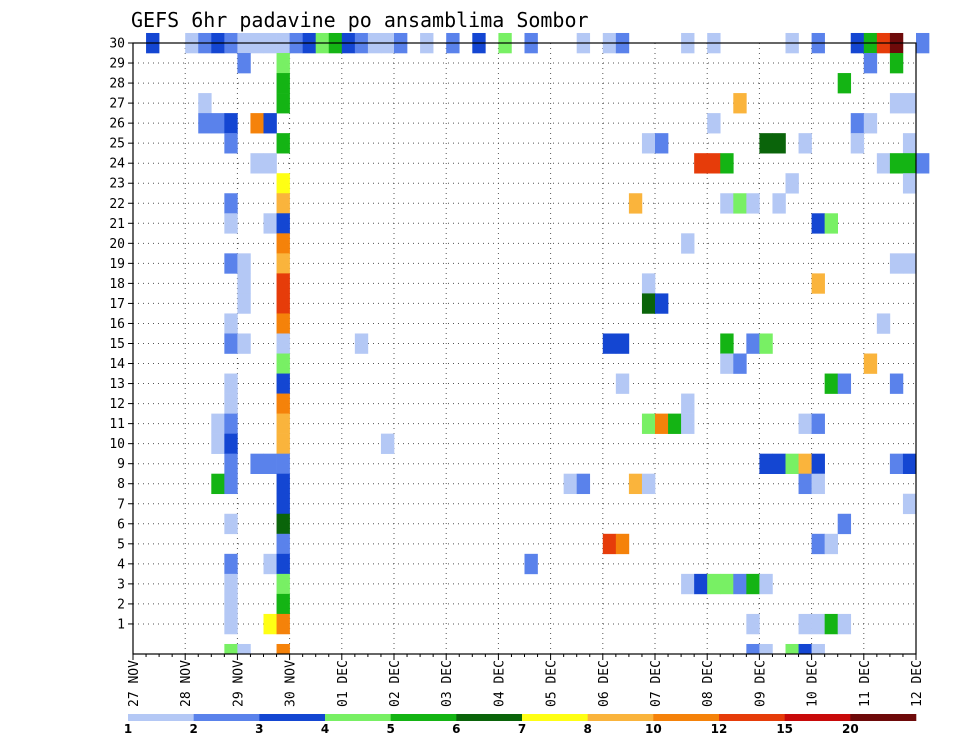 The image size is (960, 742). What do you see at coordinates (865, 683) in the screenshot?
I see `x-tick-label: 11 DEC` at bounding box center [865, 683].